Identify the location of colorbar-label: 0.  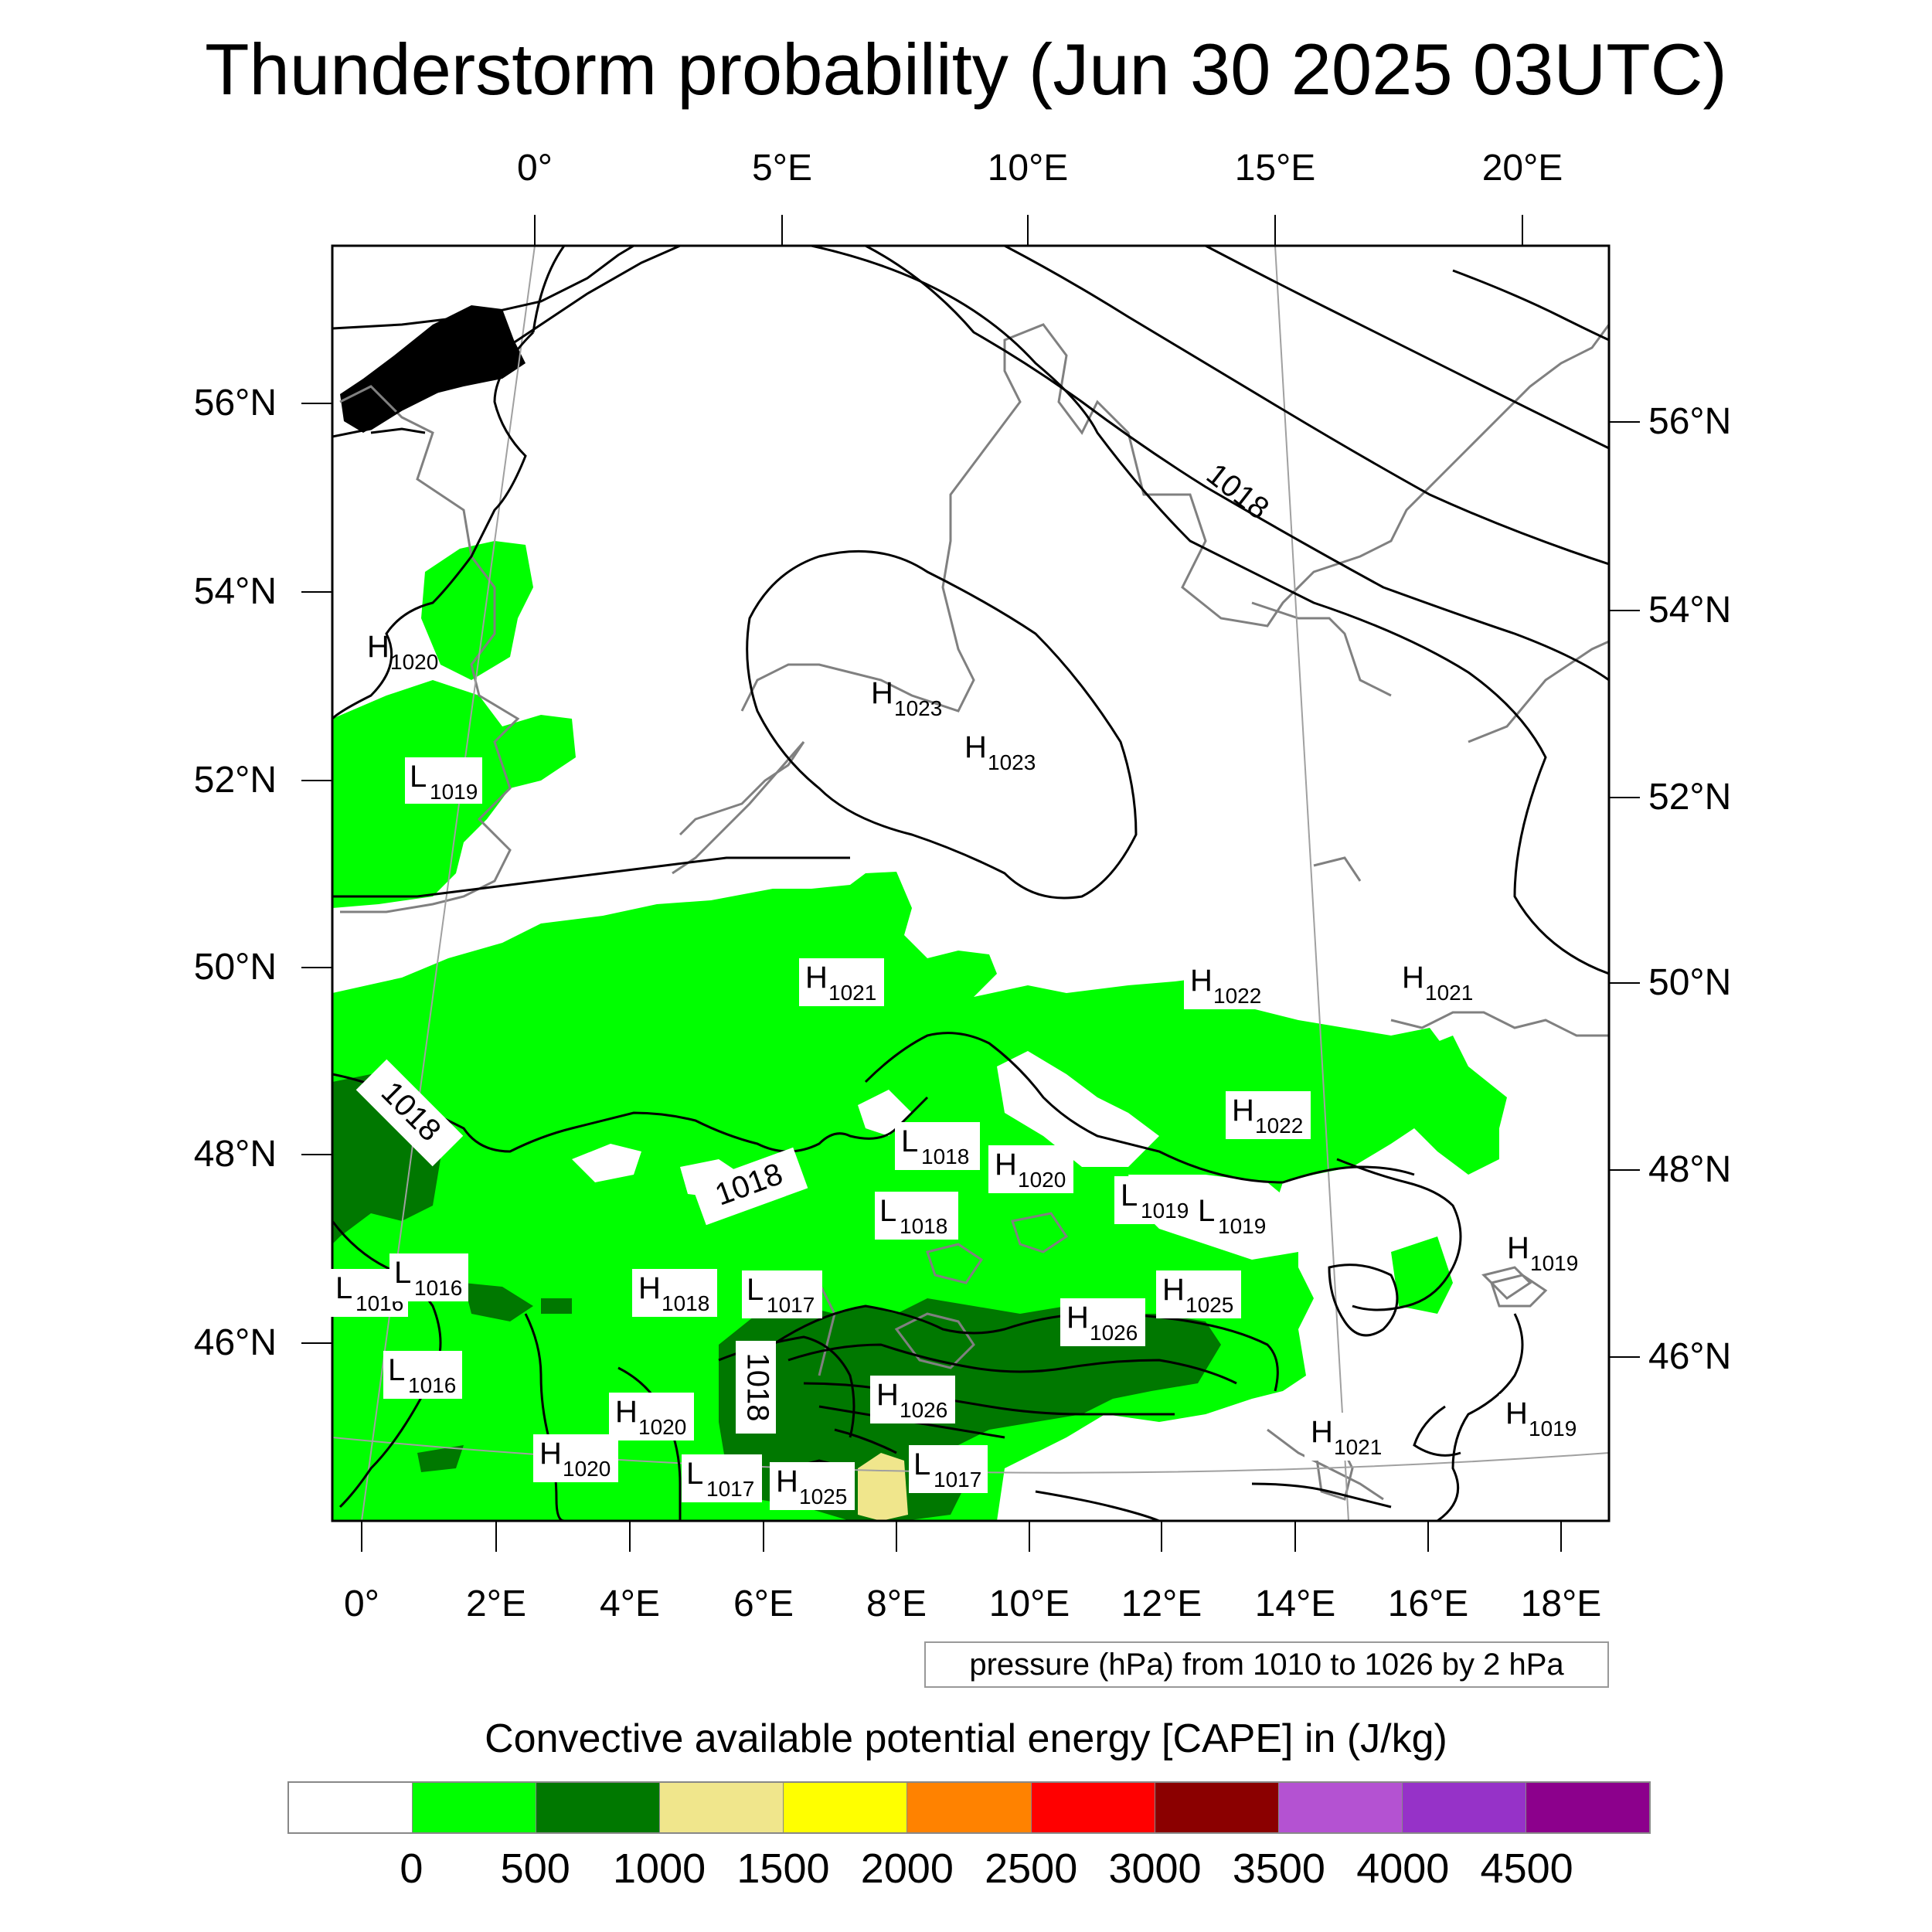
(411, 1869).